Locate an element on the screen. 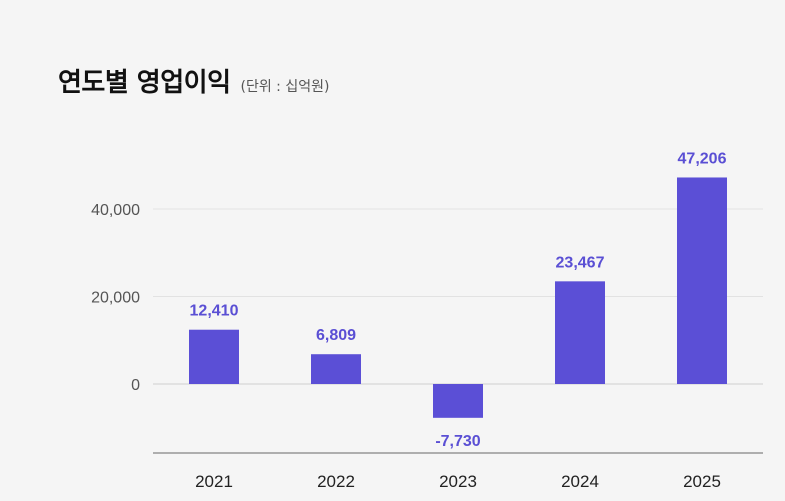 Image resolution: width=785 pixels, height=501 pixels. bar-2023 is located at coordinates (458, 401).